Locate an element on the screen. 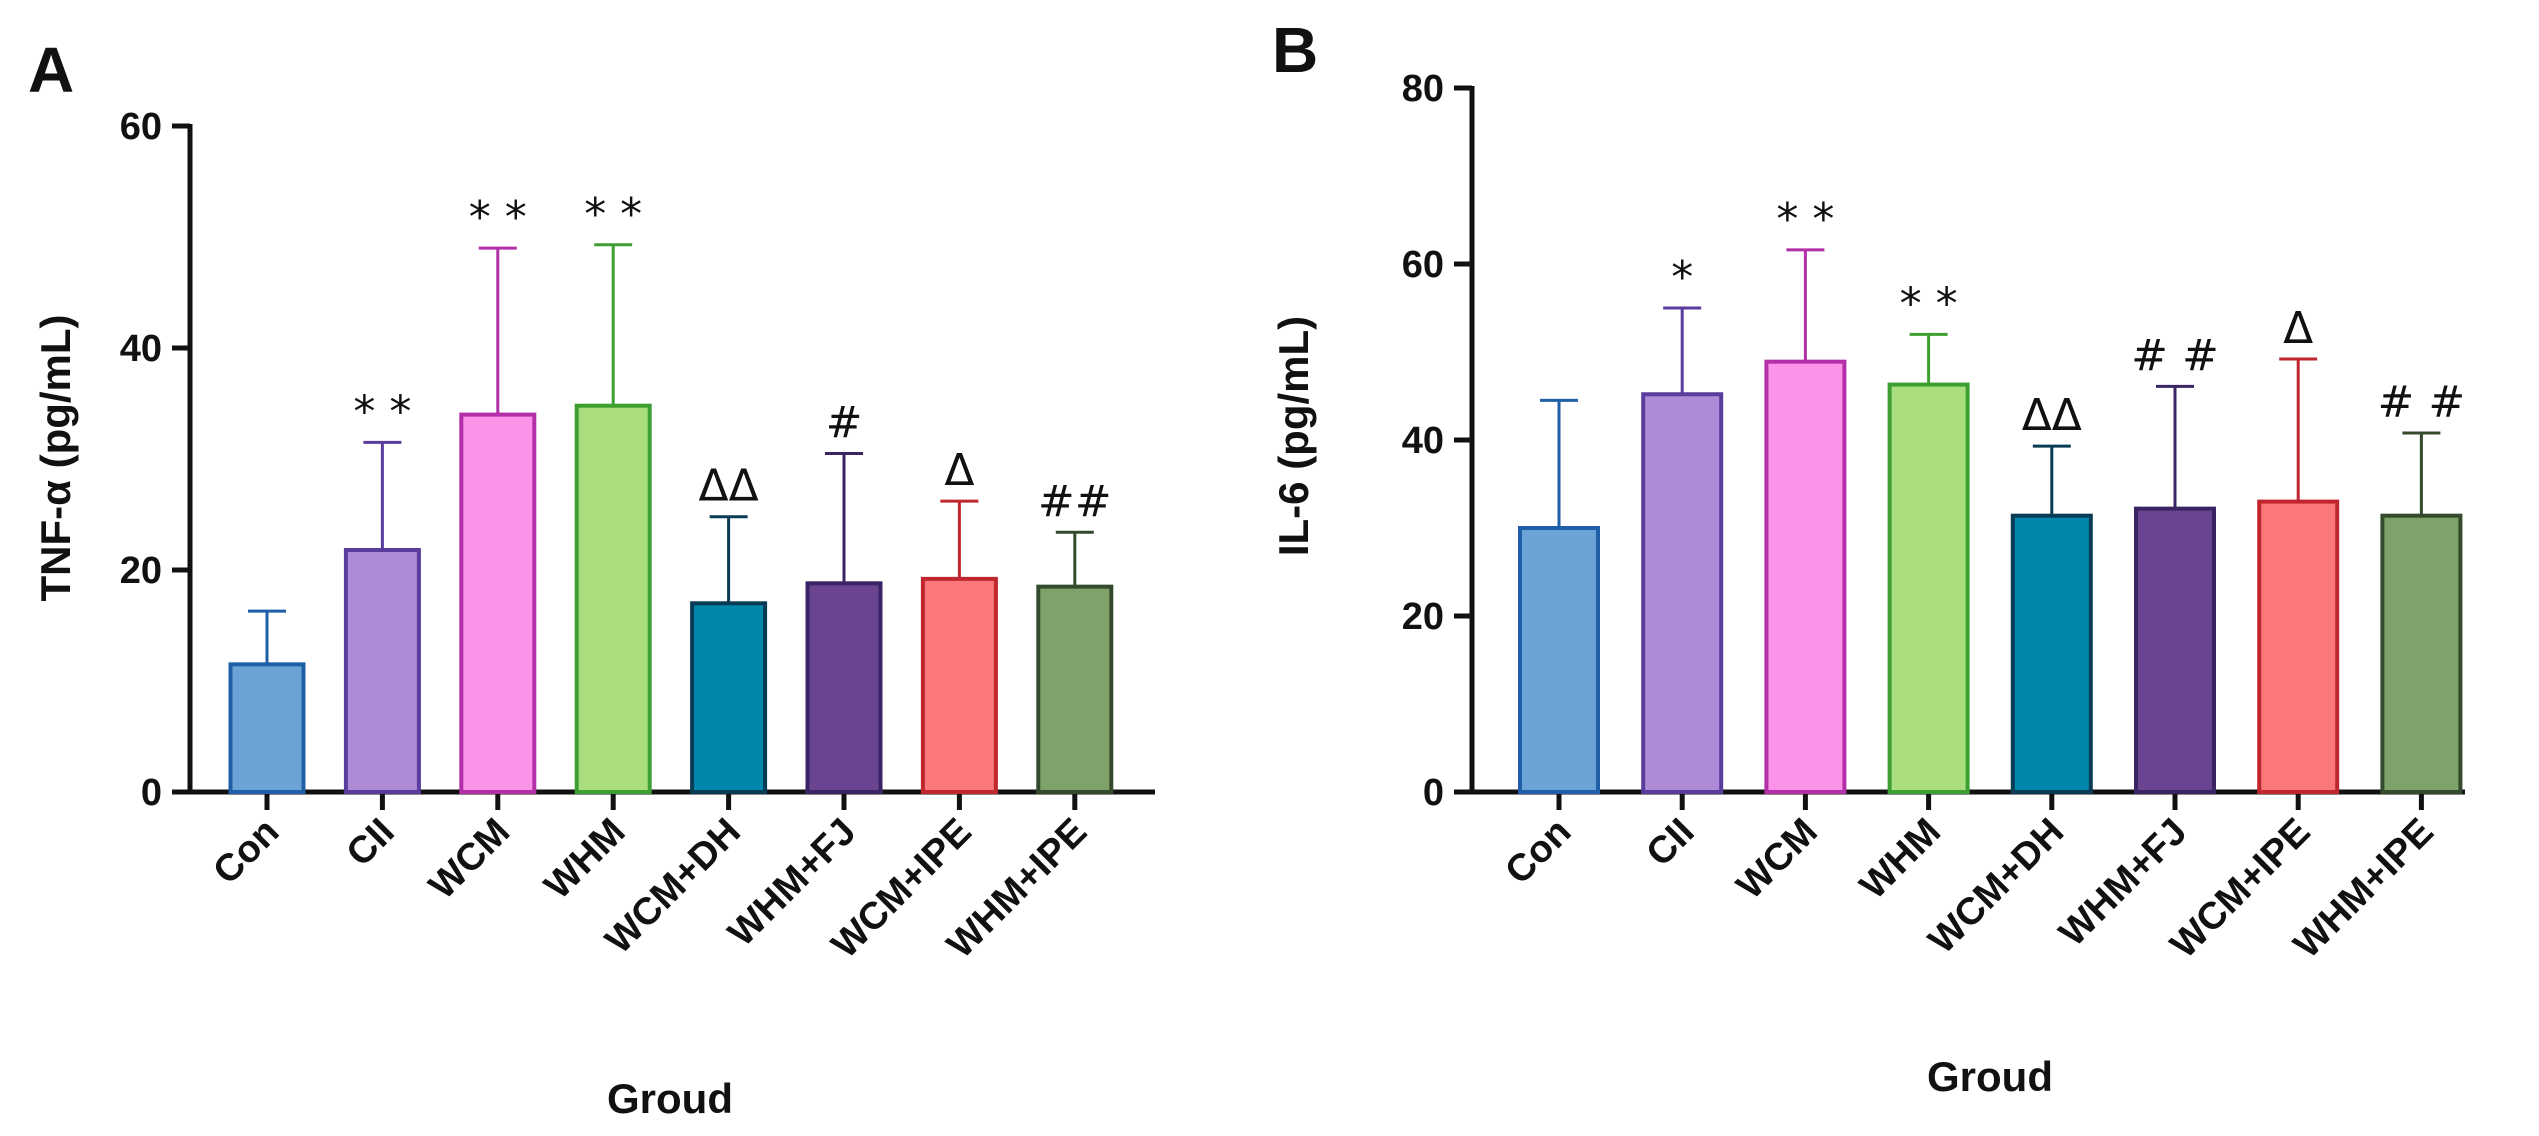 Image resolution: width=2539 pixels, height=1136 pixels. panel-a-bar-wcm is located at coordinates (498, 603).